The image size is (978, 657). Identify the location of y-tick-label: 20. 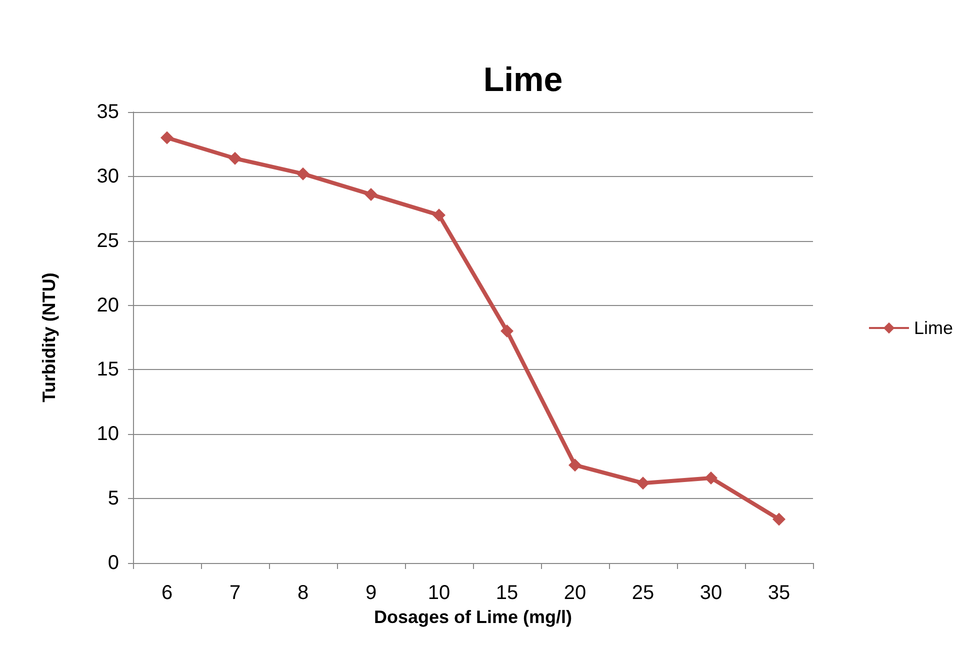
(107, 305).